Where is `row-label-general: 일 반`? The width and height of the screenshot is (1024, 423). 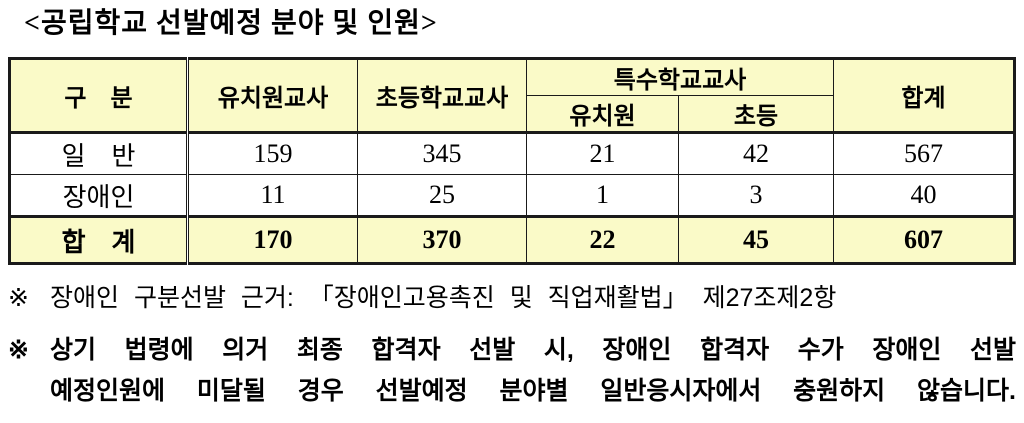 row-label-general: 일 반 is located at coordinates (99, 153).